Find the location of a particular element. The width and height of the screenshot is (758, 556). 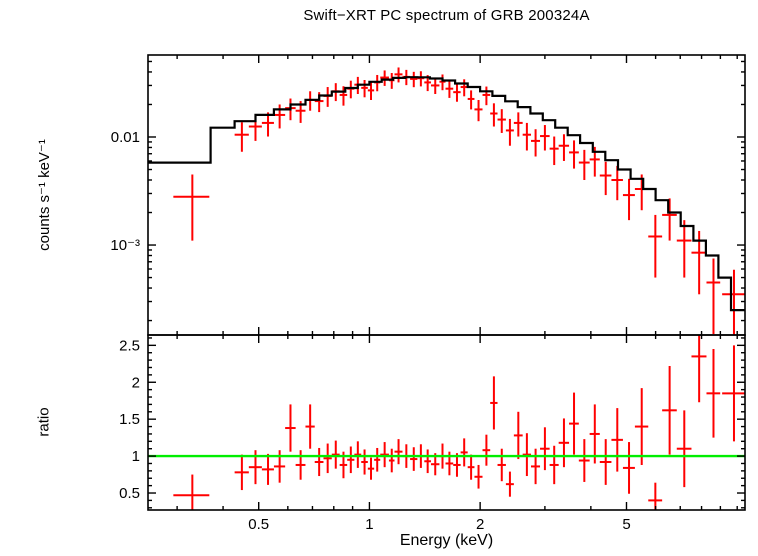

svg-text: 1.5 is located at coordinates (129, 419).